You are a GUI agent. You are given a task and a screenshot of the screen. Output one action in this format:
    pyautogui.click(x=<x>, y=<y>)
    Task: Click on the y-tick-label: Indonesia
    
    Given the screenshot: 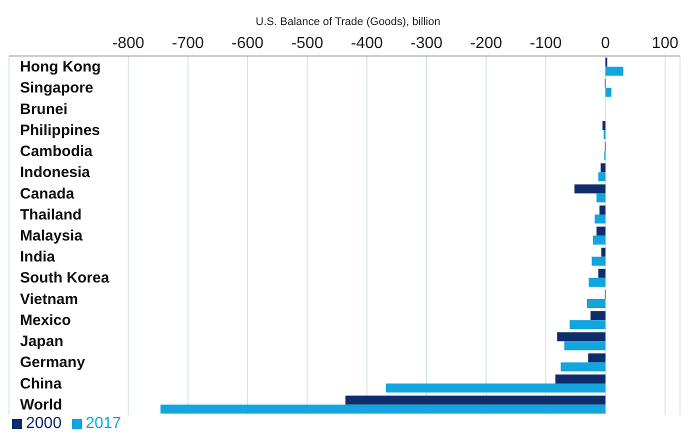 What is the action you would take?
    pyautogui.click(x=55, y=173)
    